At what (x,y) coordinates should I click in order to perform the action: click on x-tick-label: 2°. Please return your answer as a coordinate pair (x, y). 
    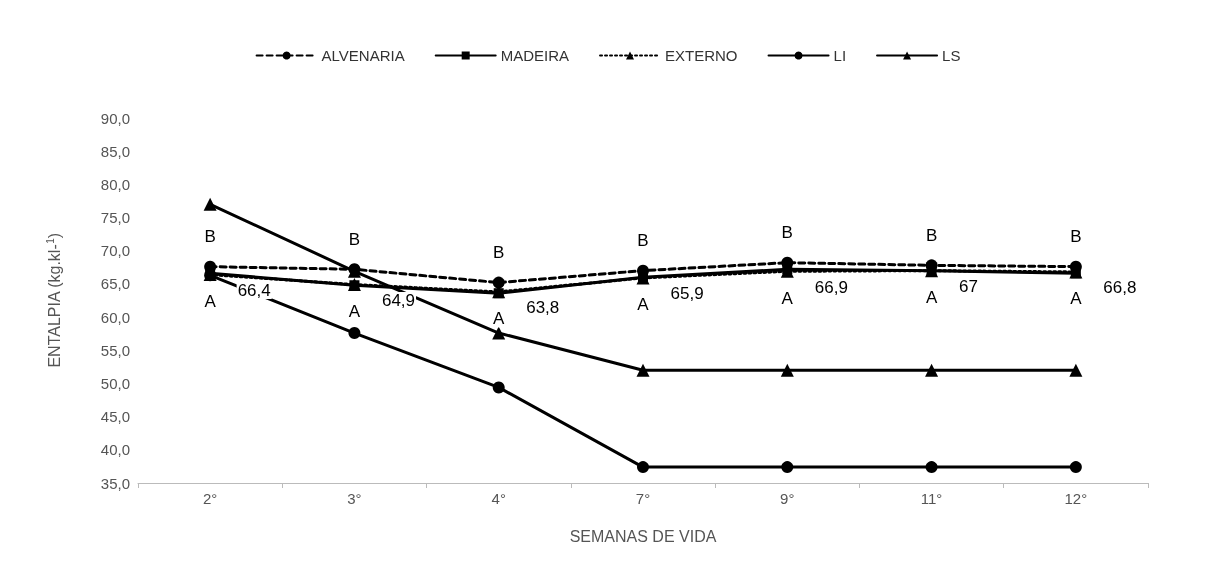
    Looking at the image, I should click on (210, 498).